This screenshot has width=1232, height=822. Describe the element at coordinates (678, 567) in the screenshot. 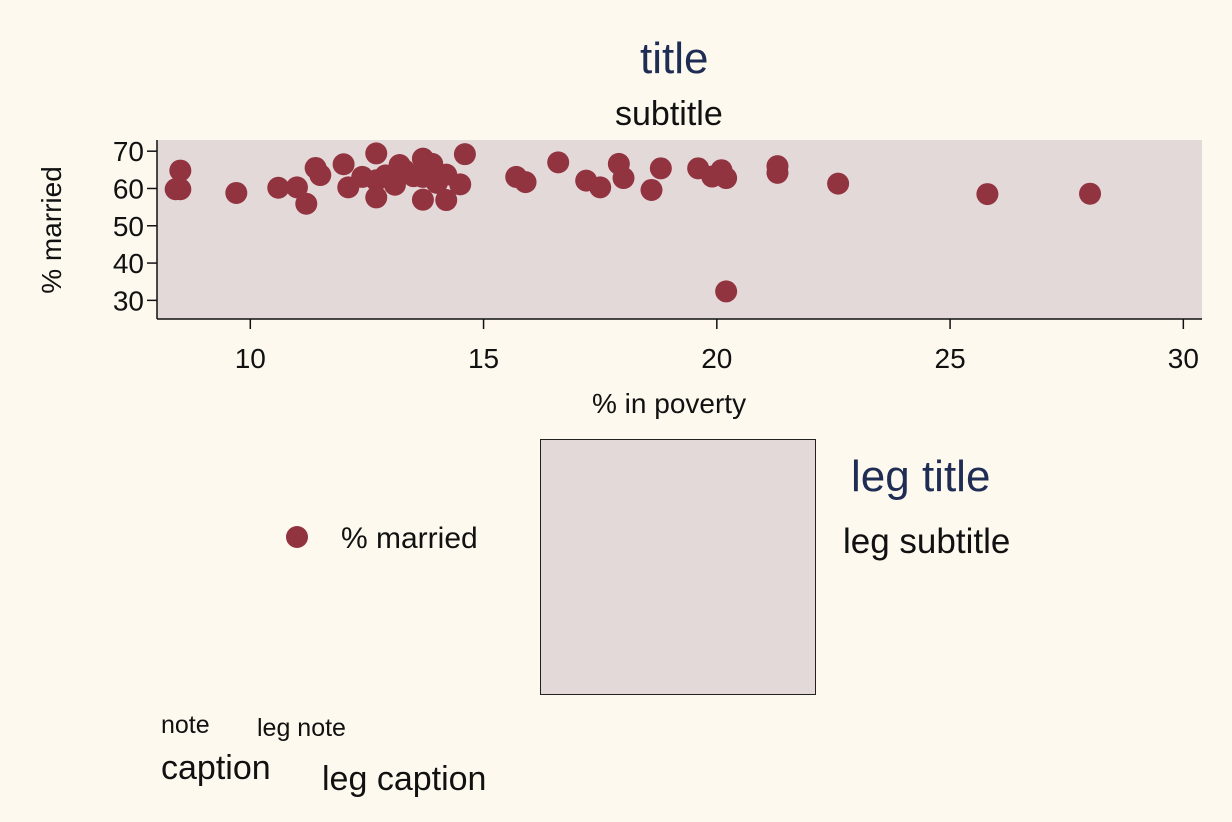

I see `legend-box` at that location.